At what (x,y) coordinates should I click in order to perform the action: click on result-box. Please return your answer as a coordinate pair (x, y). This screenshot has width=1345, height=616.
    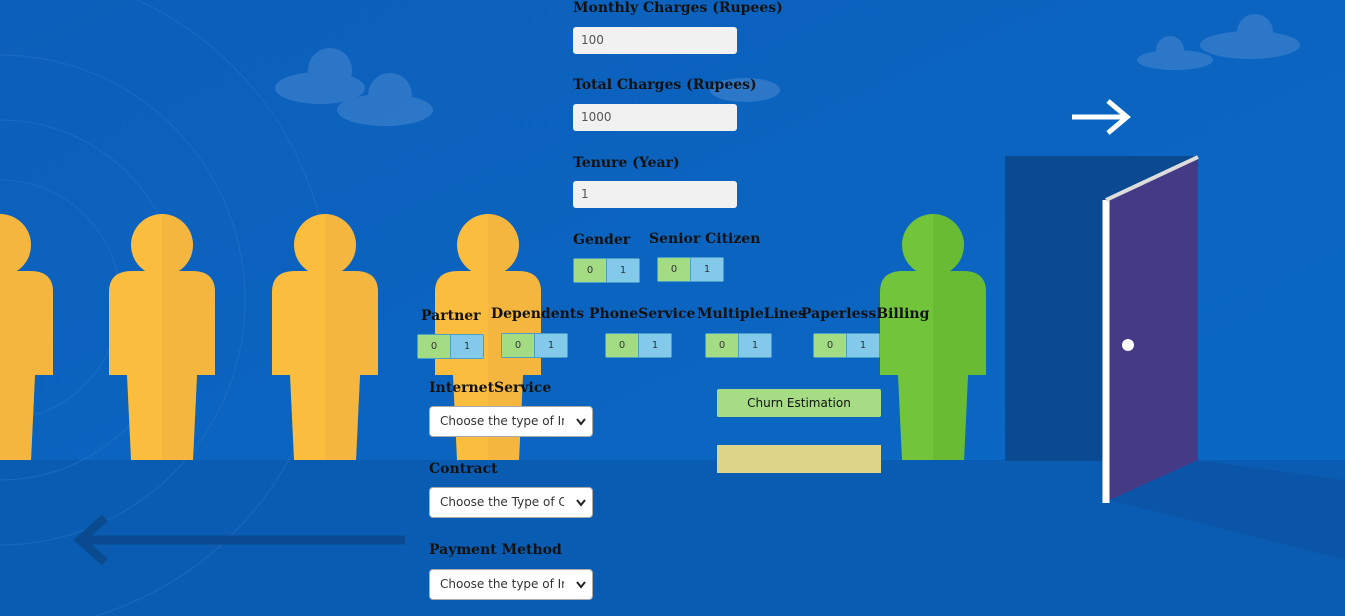
    Looking at the image, I should click on (799, 459).